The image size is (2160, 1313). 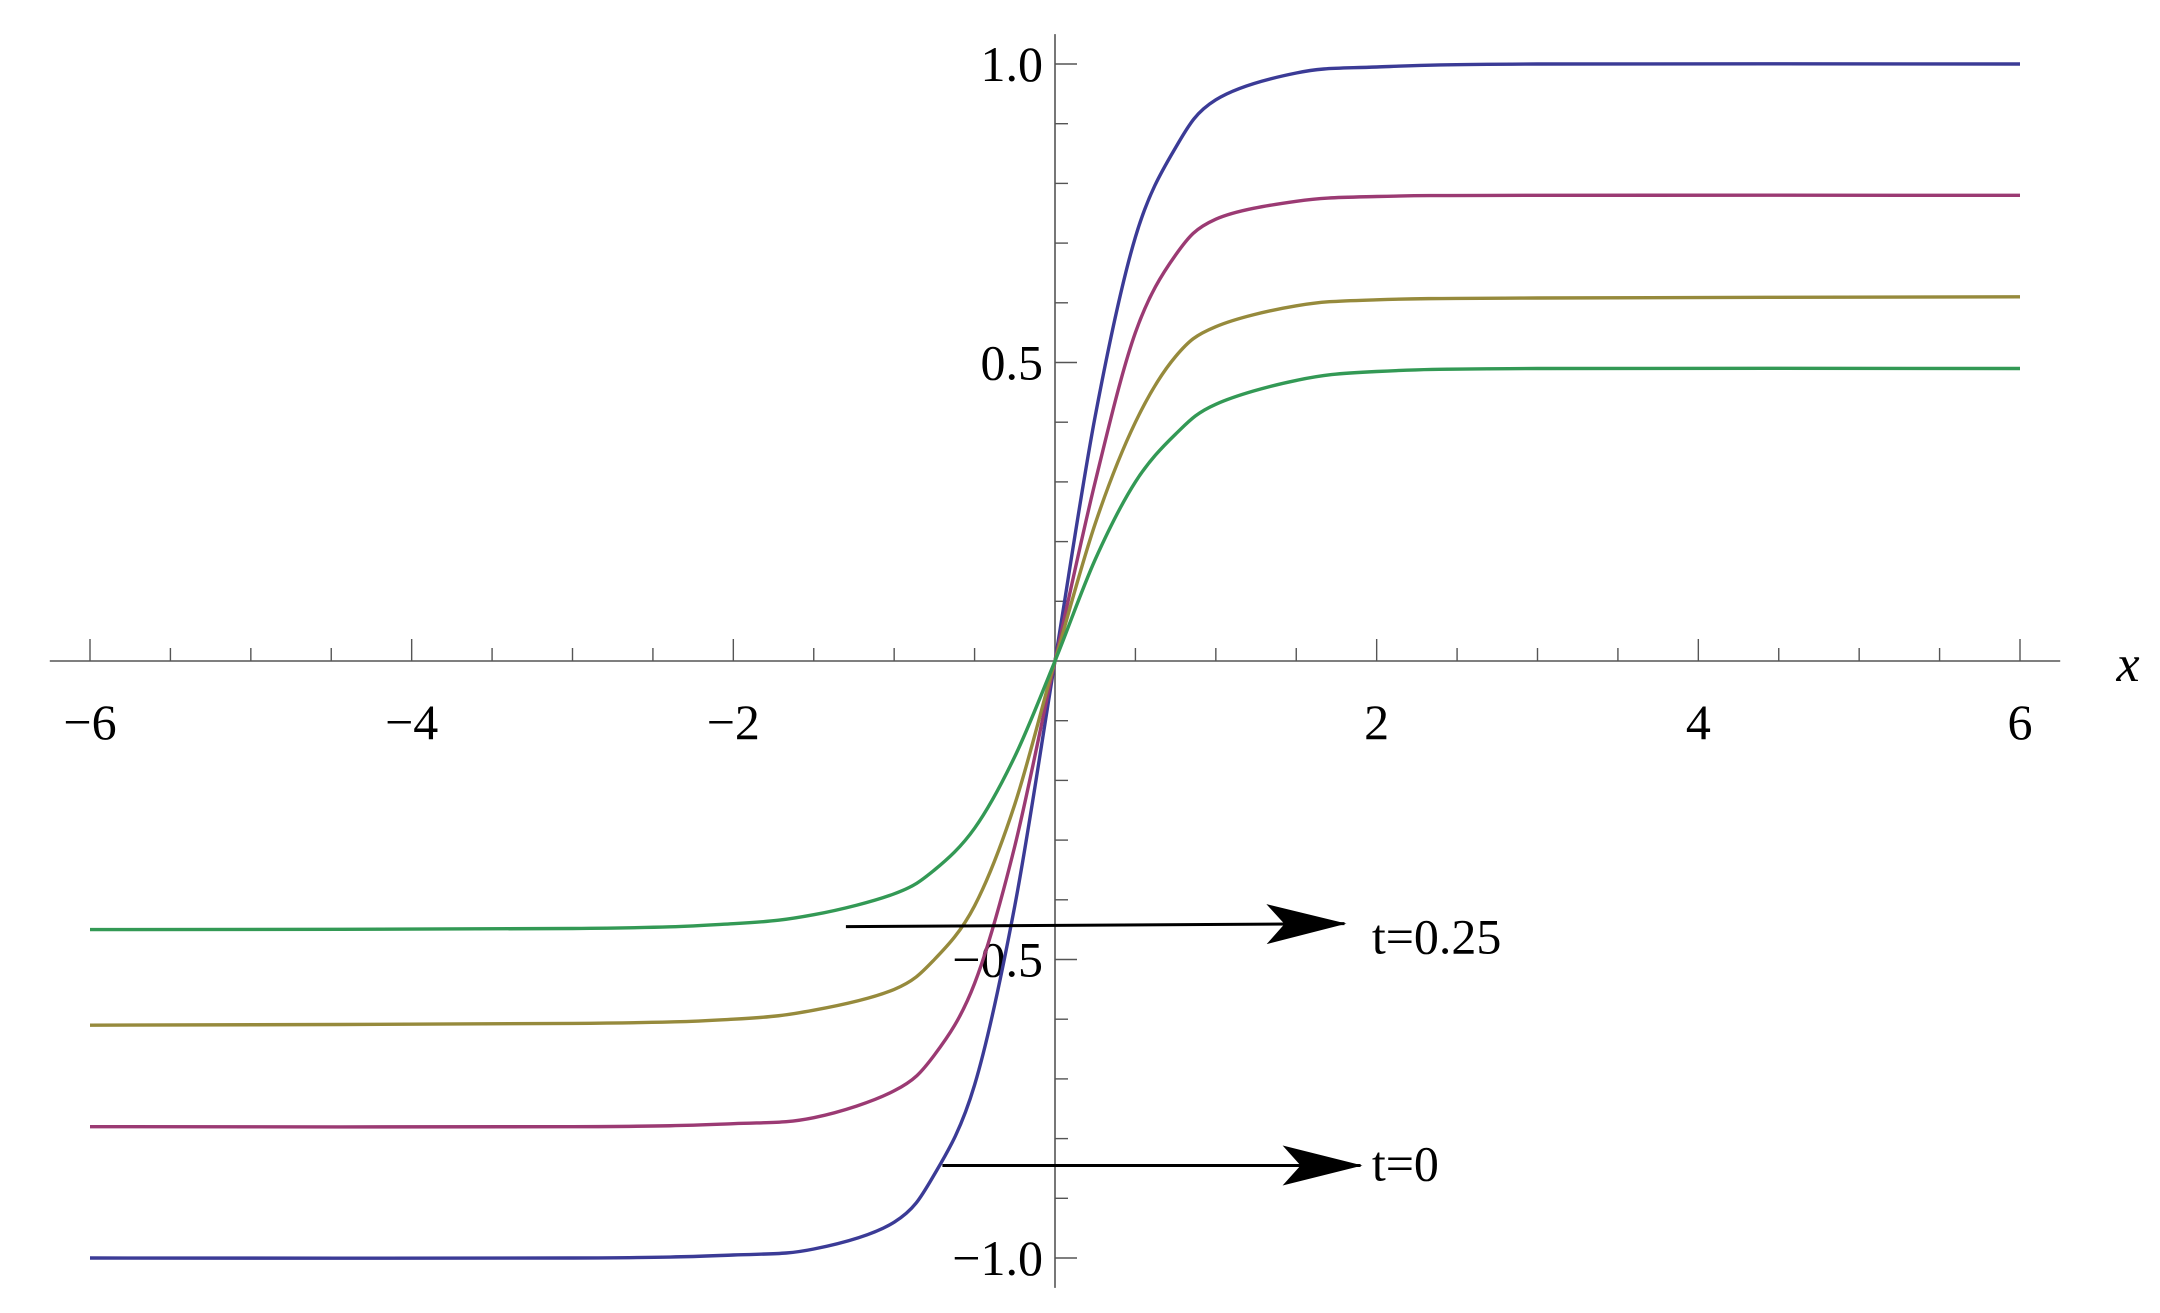 I want to click on y-tick-label: −1.0, so click(x=997, y=1258).